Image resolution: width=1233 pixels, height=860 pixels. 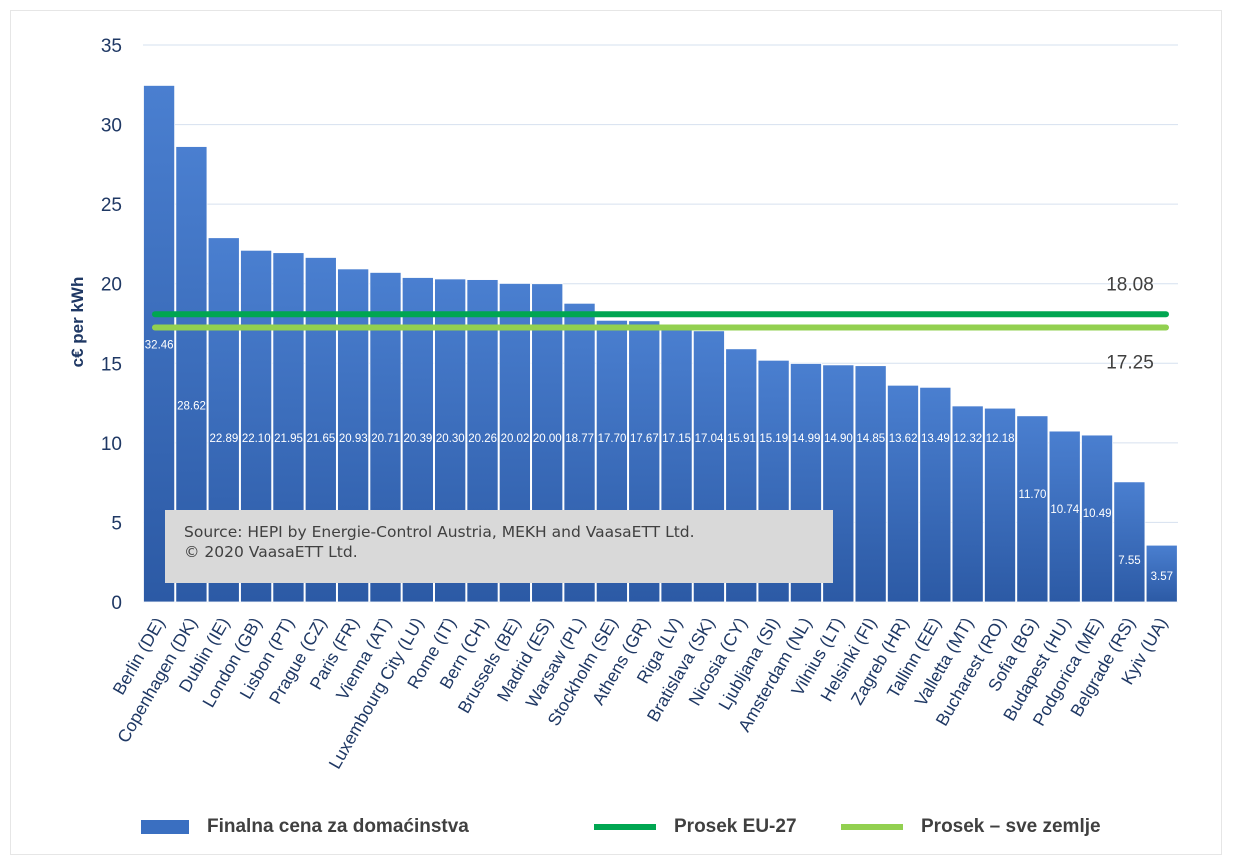 I want to click on bar-data-label: 21.95, so click(x=288, y=439).